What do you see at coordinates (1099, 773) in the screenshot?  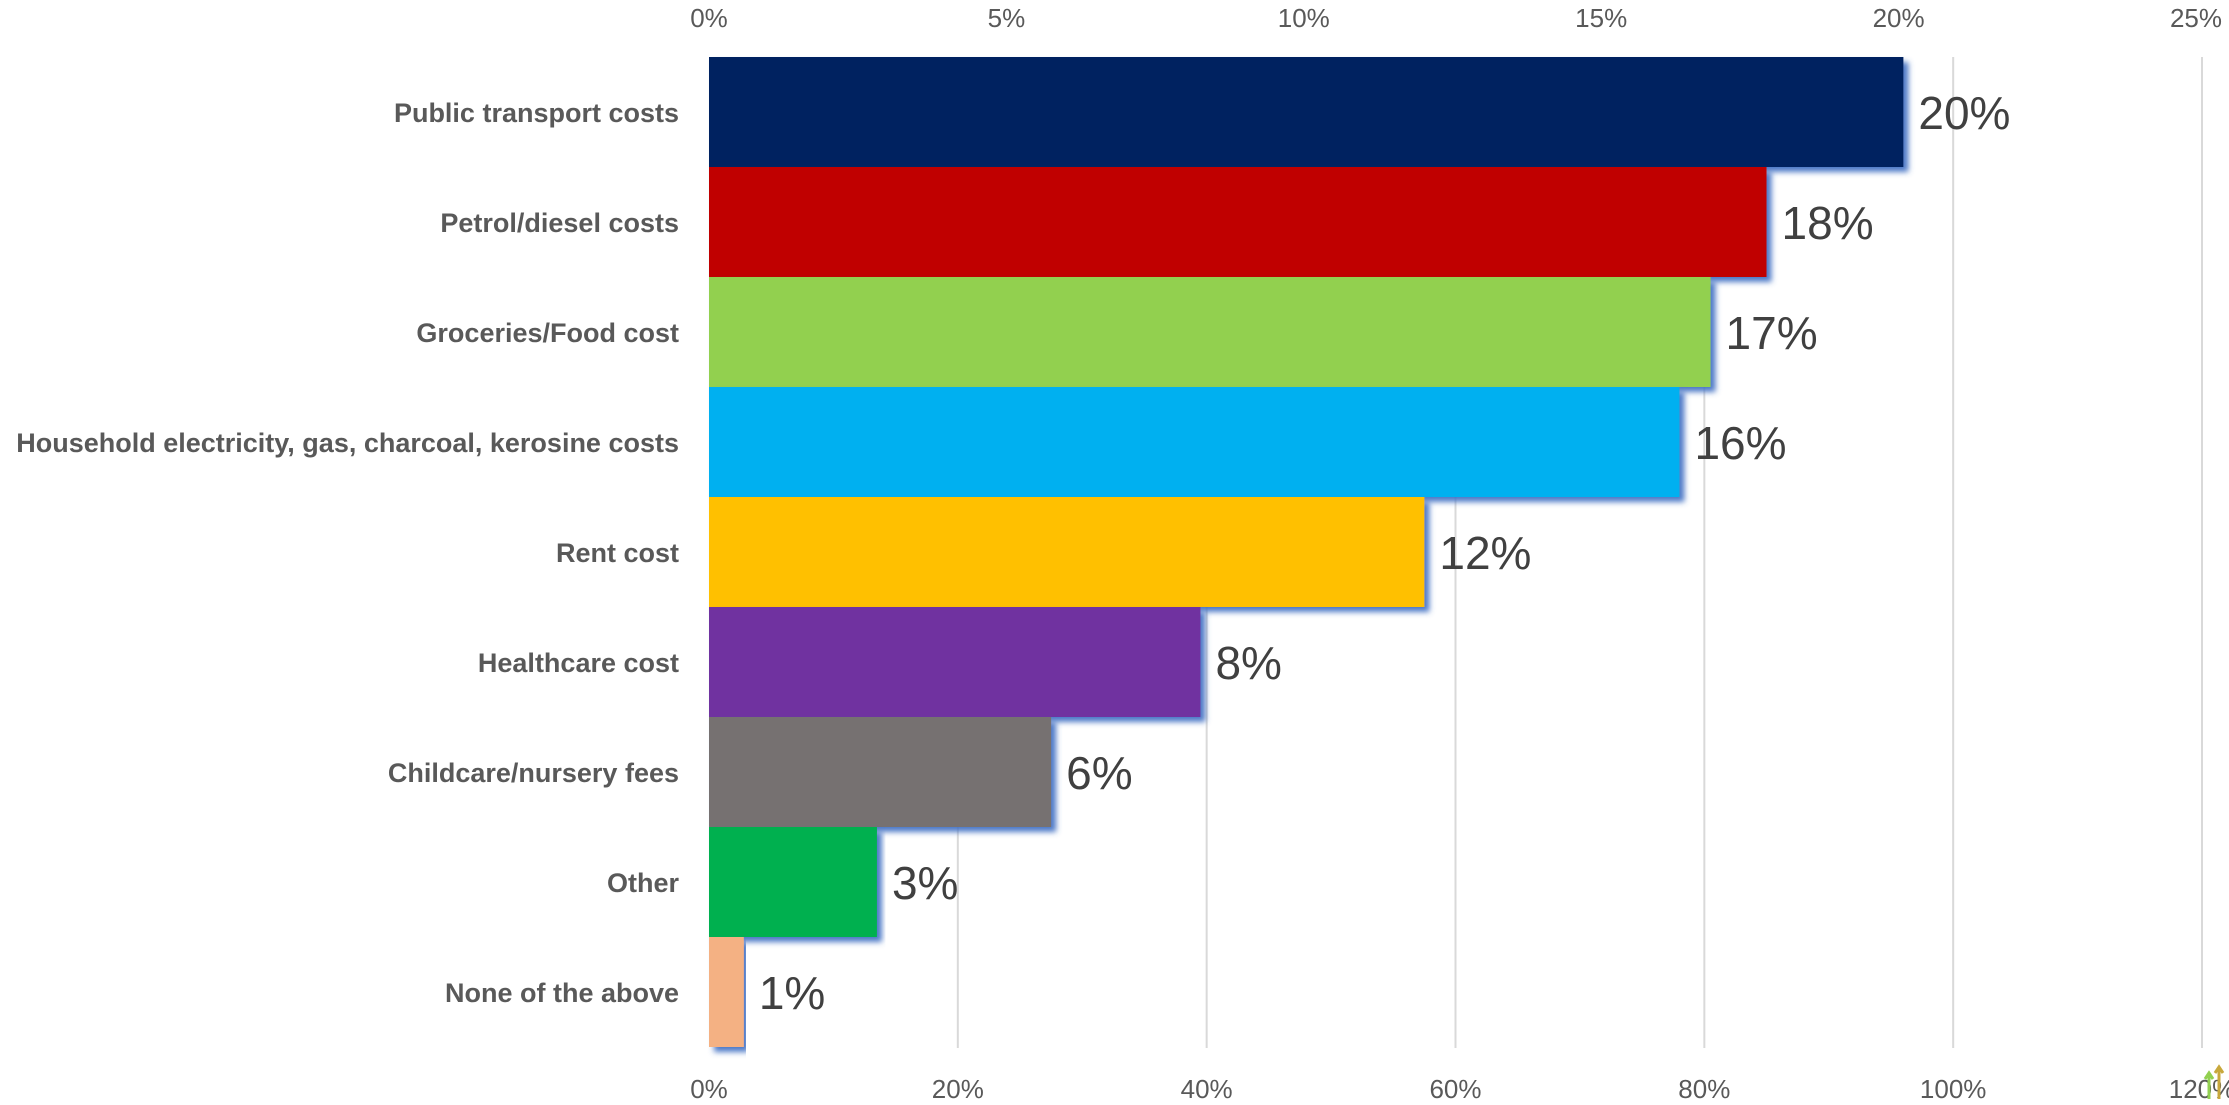 I see `data-label: 6%` at bounding box center [1099, 773].